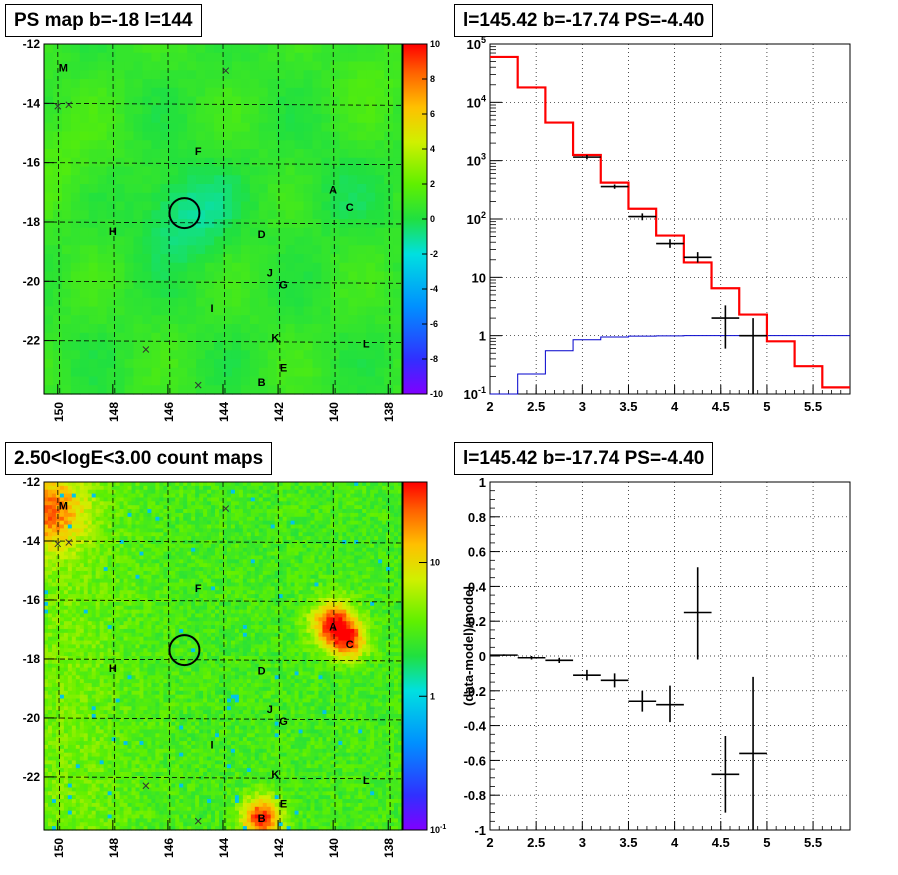 The height and width of the screenshot is (875, 898). I want to click on y-tick-label: 0.8, so click(477, 517).